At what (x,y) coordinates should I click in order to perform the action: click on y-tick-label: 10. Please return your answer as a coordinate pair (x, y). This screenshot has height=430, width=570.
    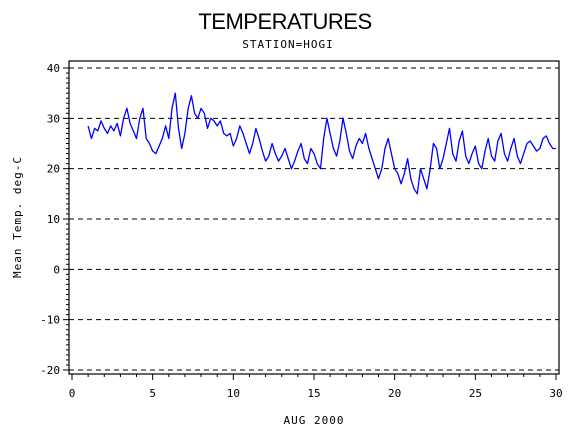
    Looking at the image, I should click on (53, 219).